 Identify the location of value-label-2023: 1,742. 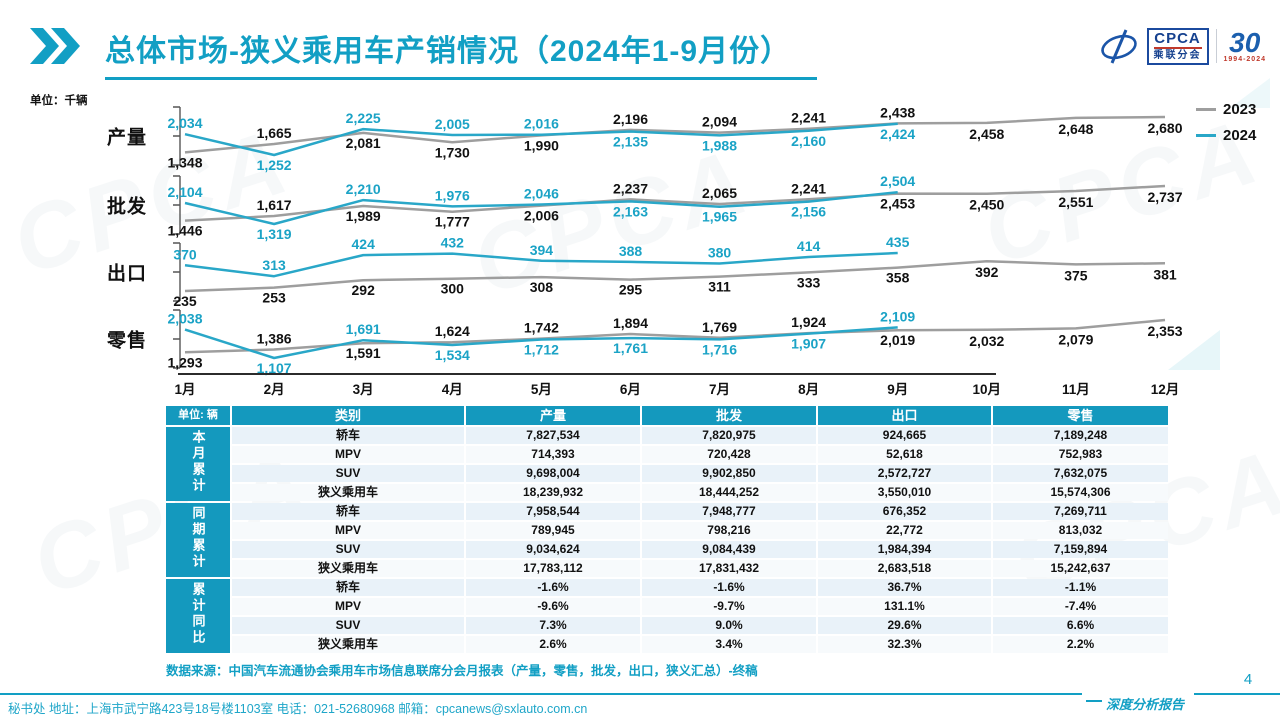
(541, 328).